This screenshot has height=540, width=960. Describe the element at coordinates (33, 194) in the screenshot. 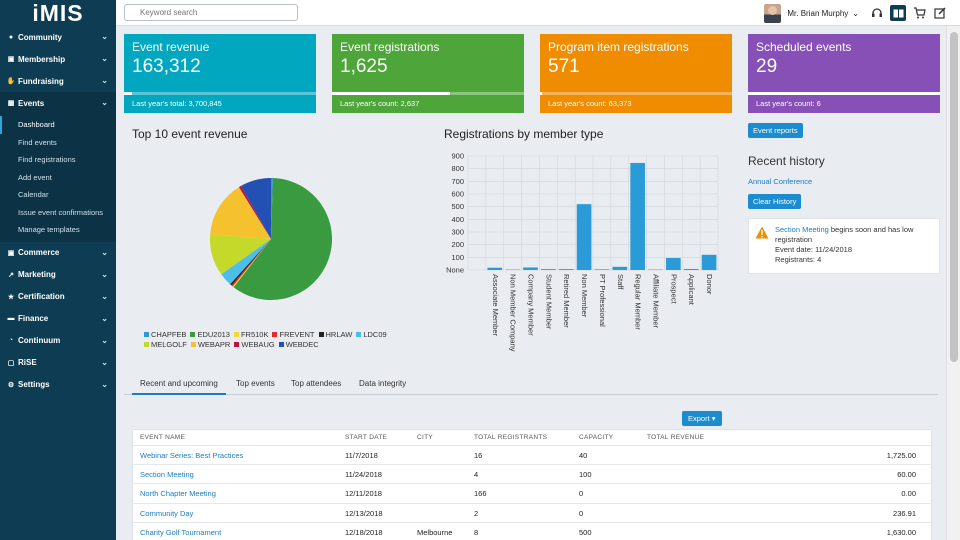

I see `subnav-calendar: Calendar` at that location.